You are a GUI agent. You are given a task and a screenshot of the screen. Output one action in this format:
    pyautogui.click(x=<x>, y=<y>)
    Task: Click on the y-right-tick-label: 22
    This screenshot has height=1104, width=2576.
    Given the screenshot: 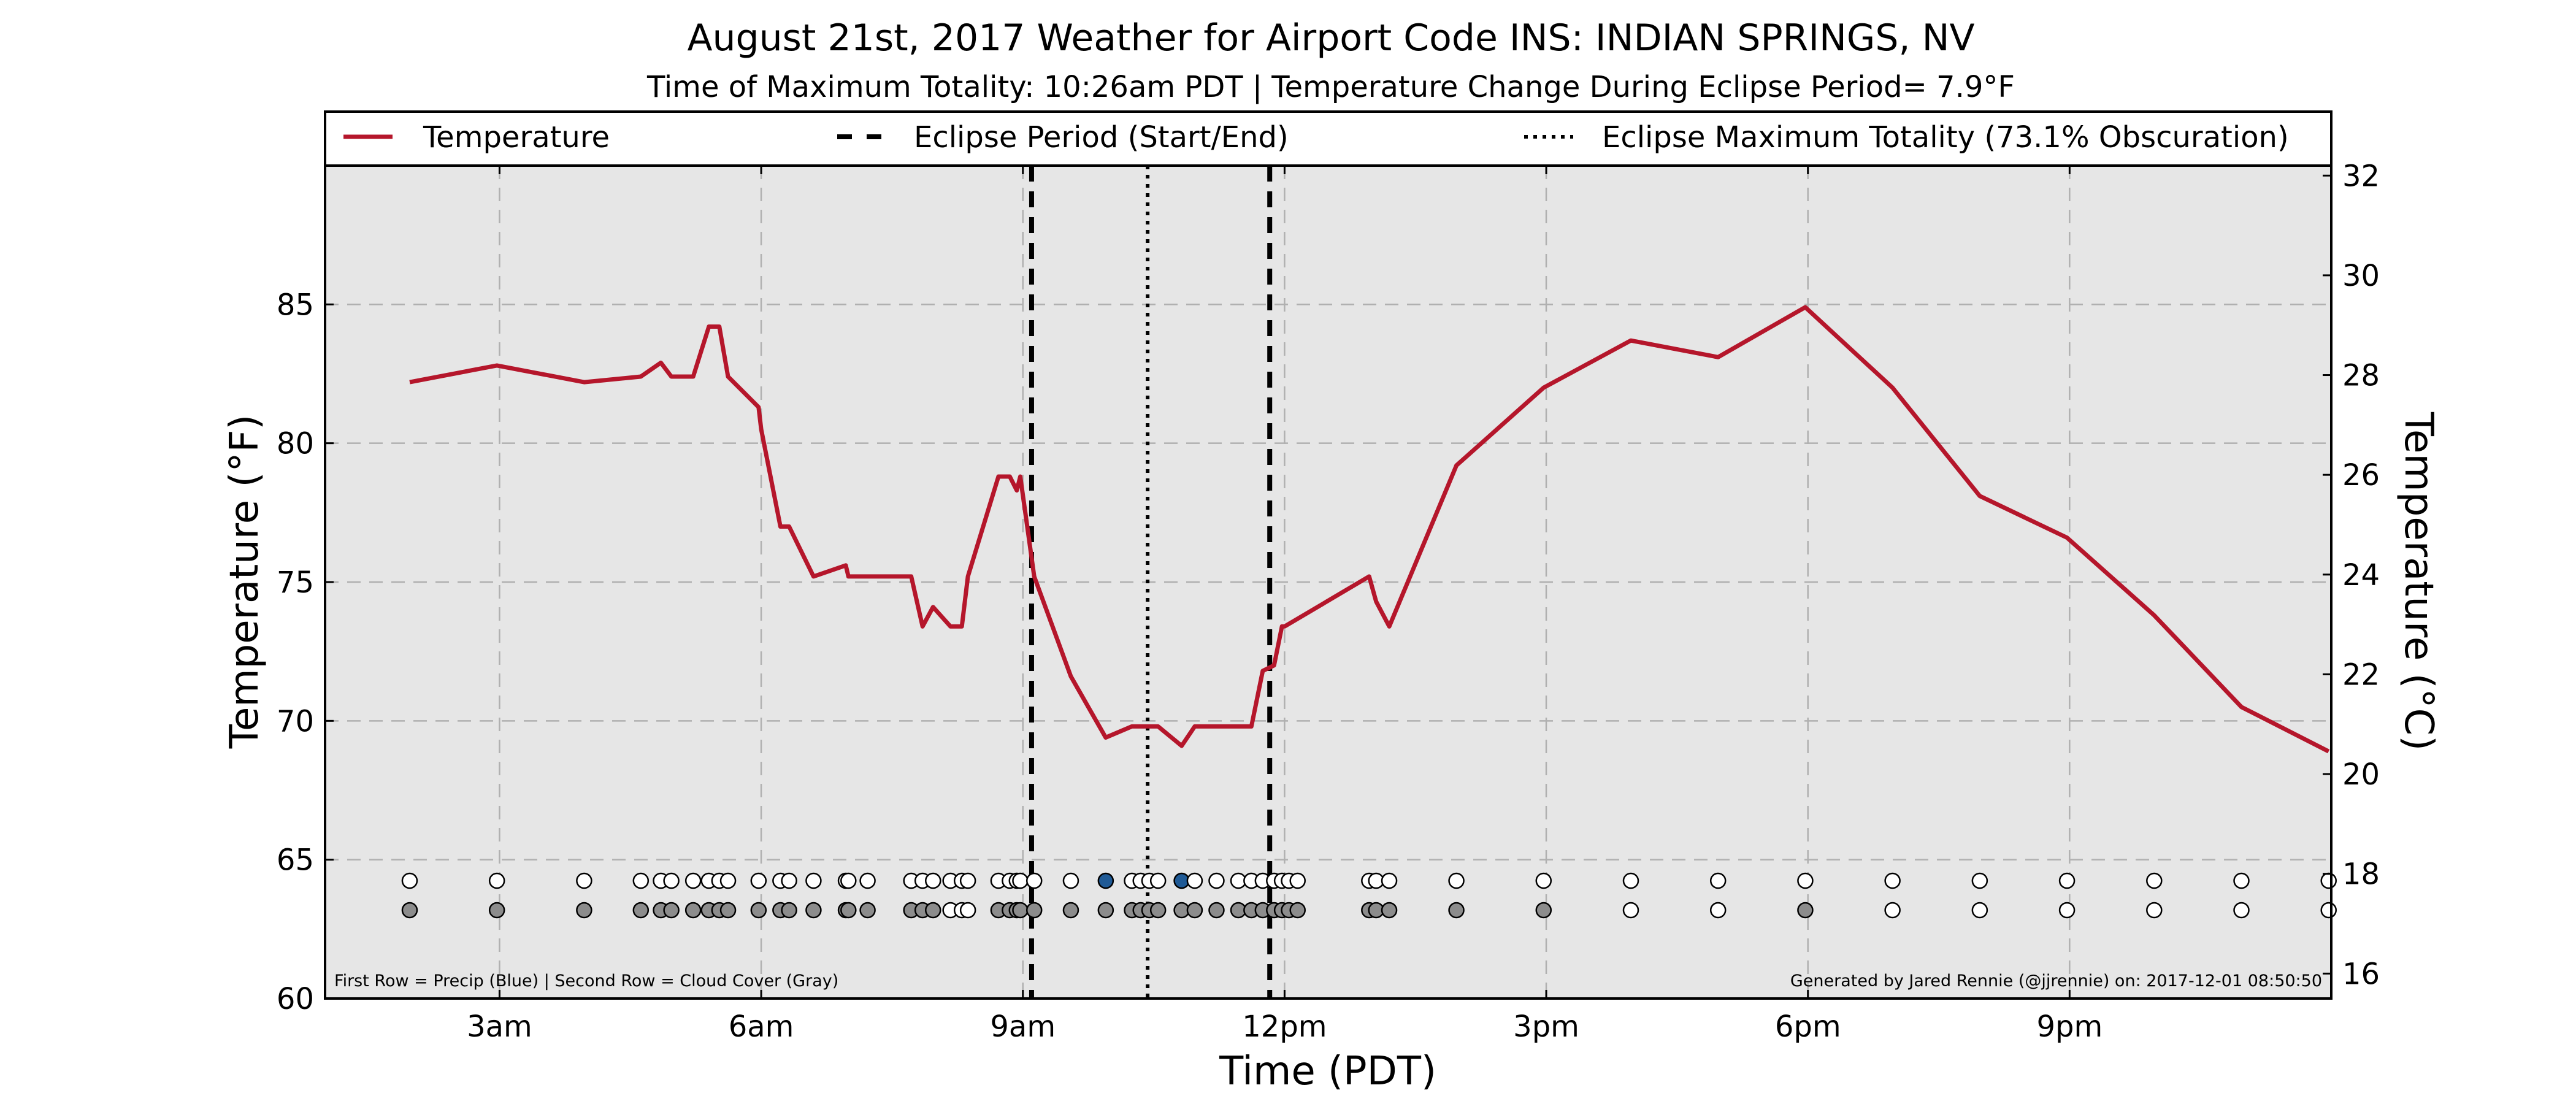 What is the action you would take?
    pyautogui.click(x=2361, y=674)
    